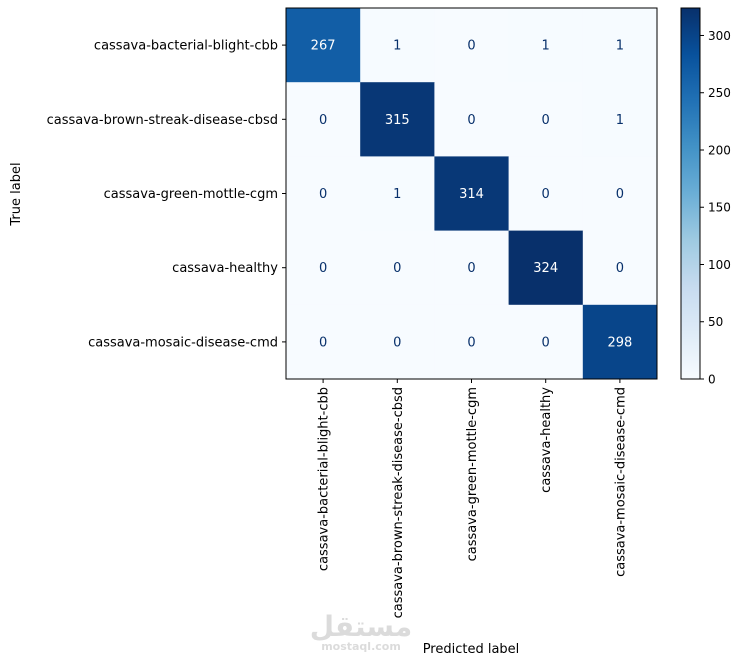 This screenshot has width=745, height=665. Describe the element at coordinates (620, 482) in the screenshot. I see `x-tick-label: cassava-mosaic-disease-cmd` at that location.